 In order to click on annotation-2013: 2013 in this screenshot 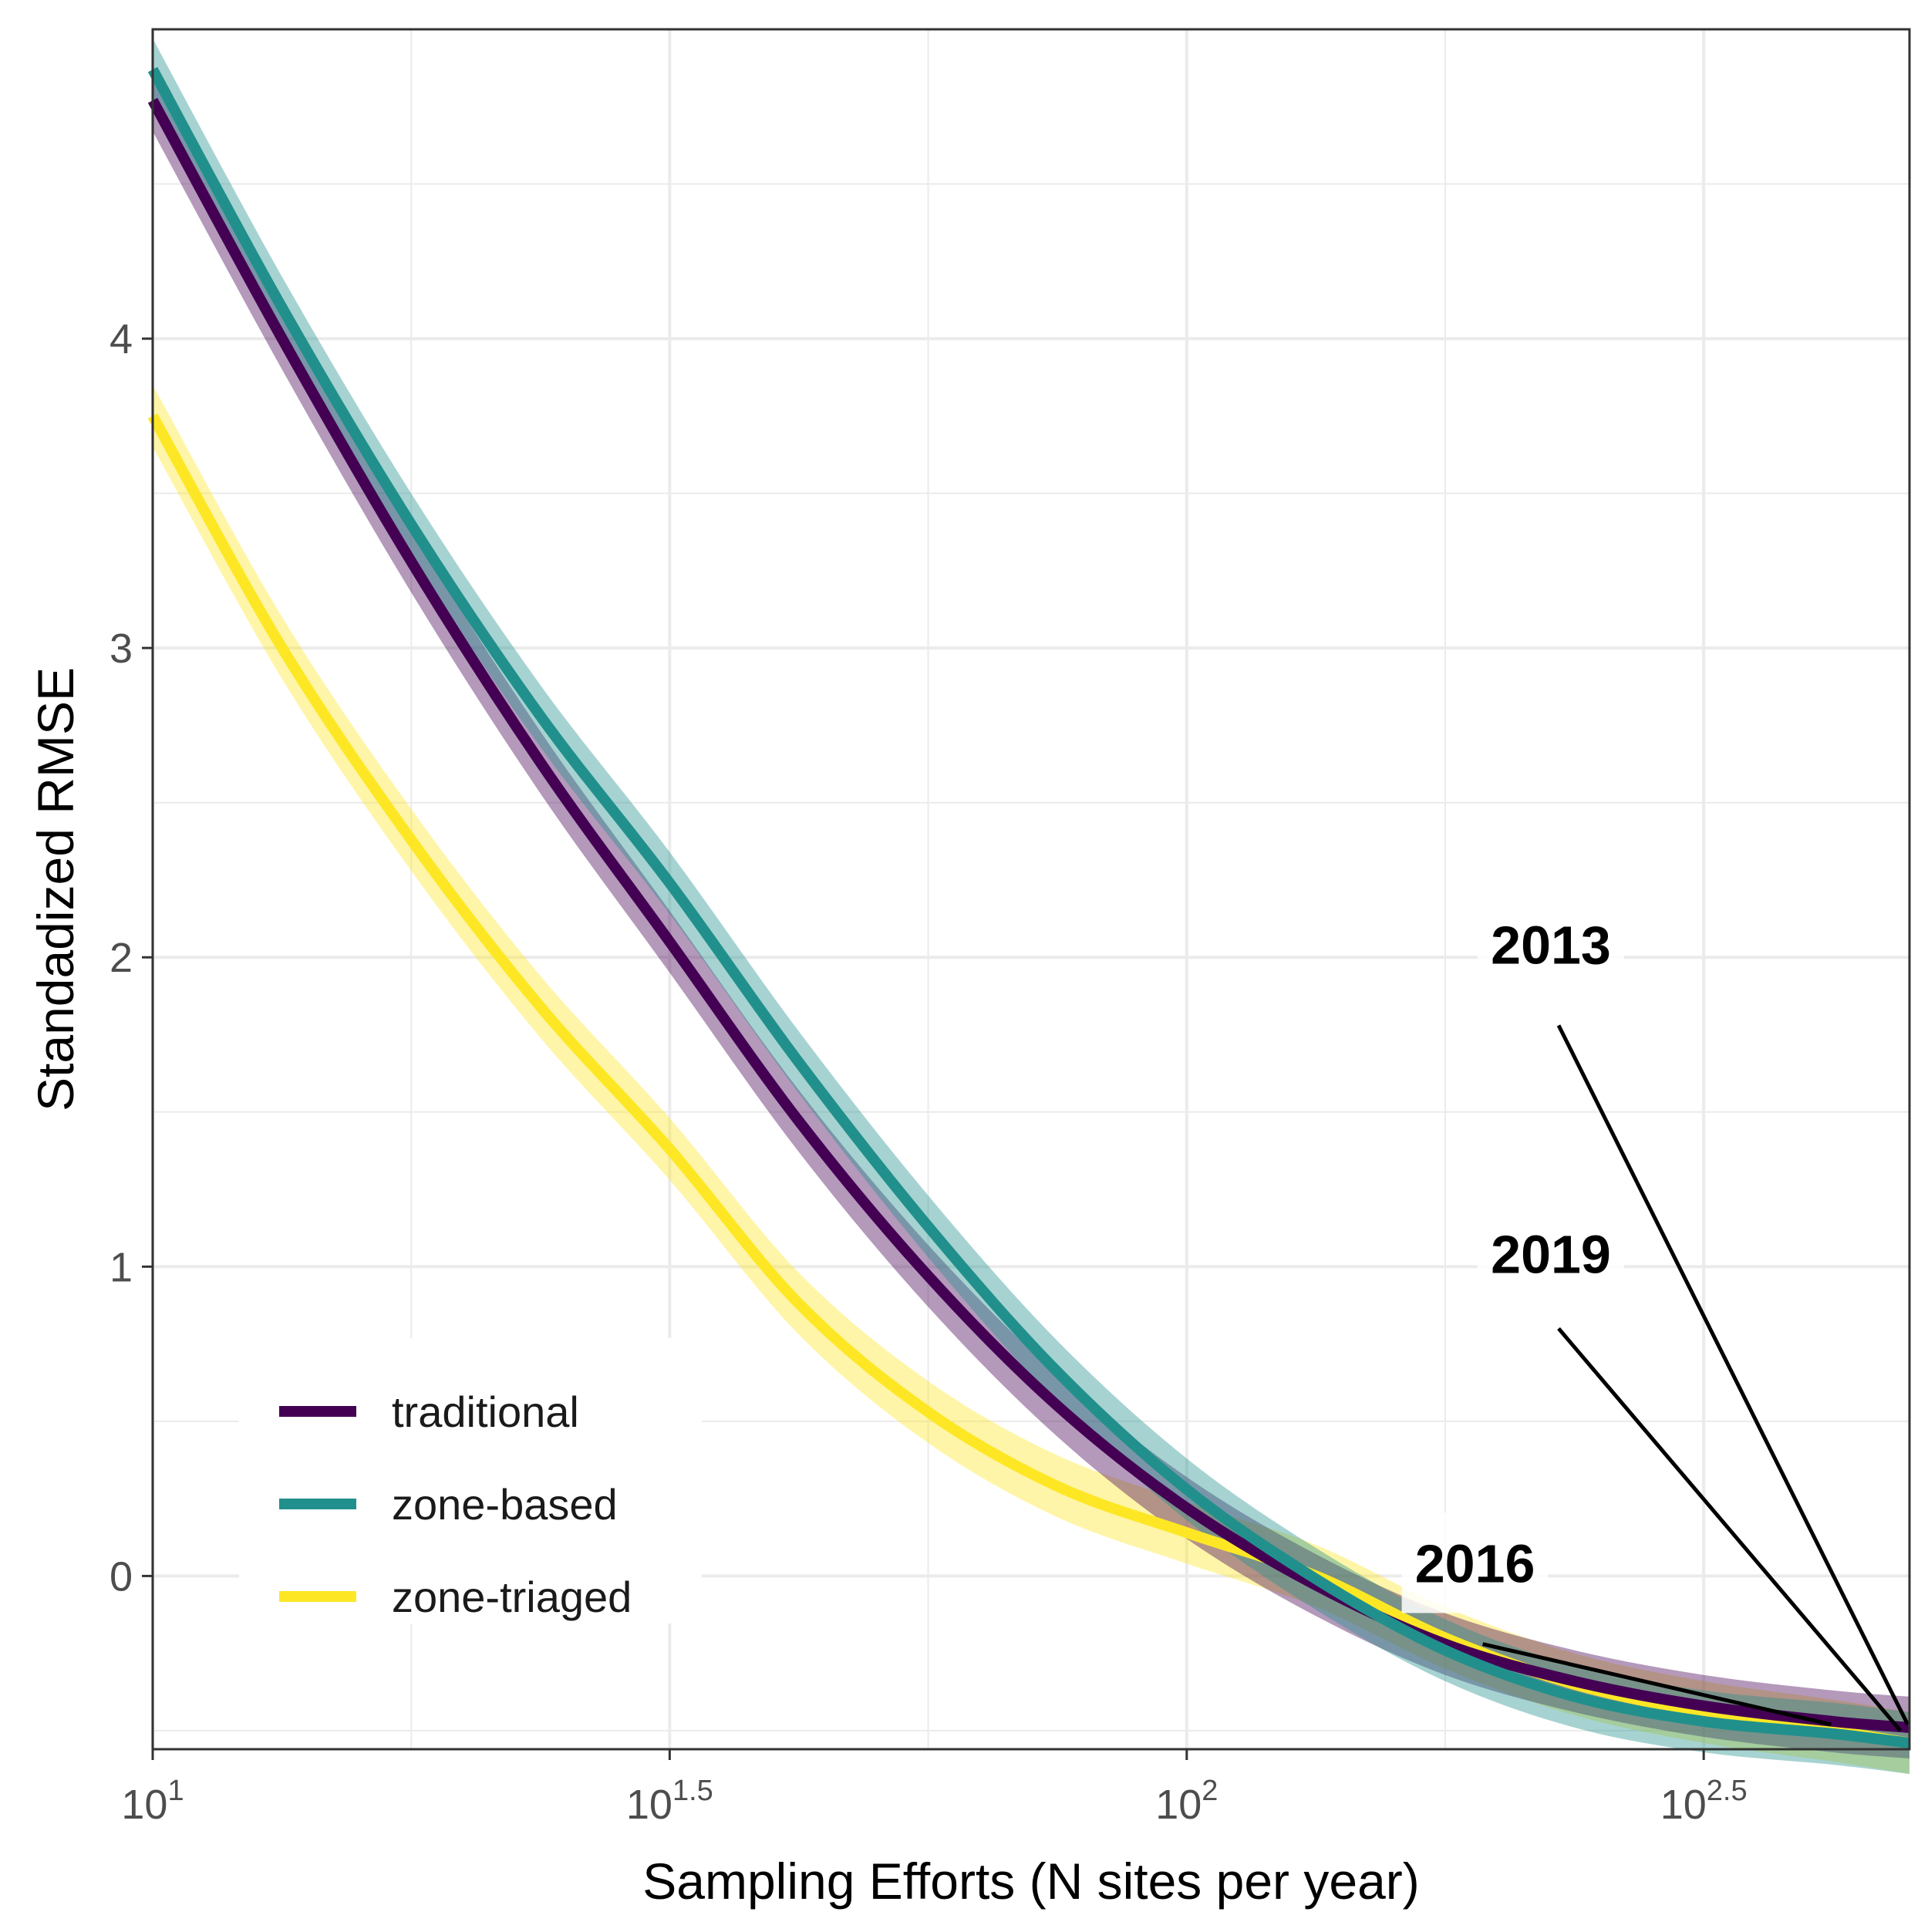, I will do `click(1693, 1310)`.